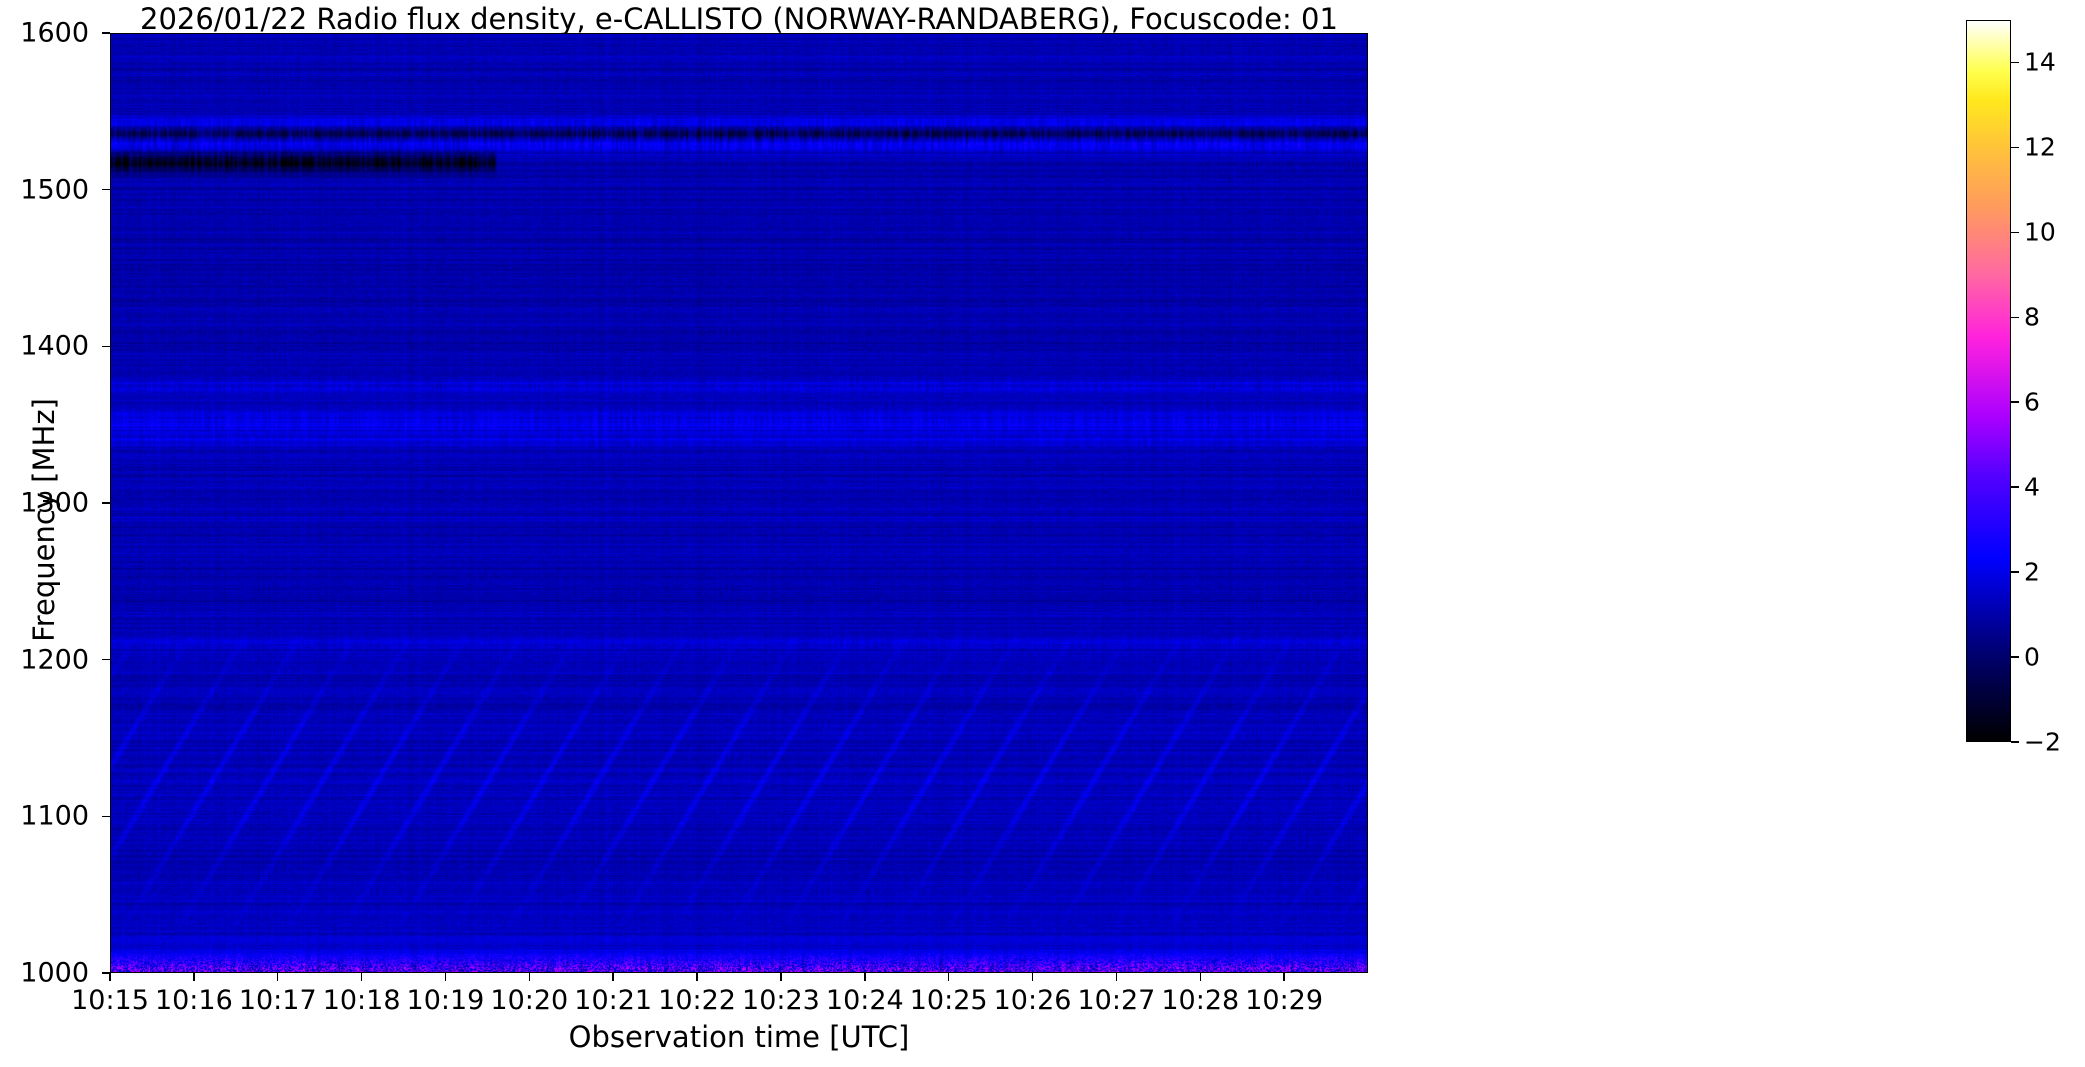 Image resolution: width=2085 pixels, height=1067 pixels. I want to click on colorbar, so click(1988, 381).